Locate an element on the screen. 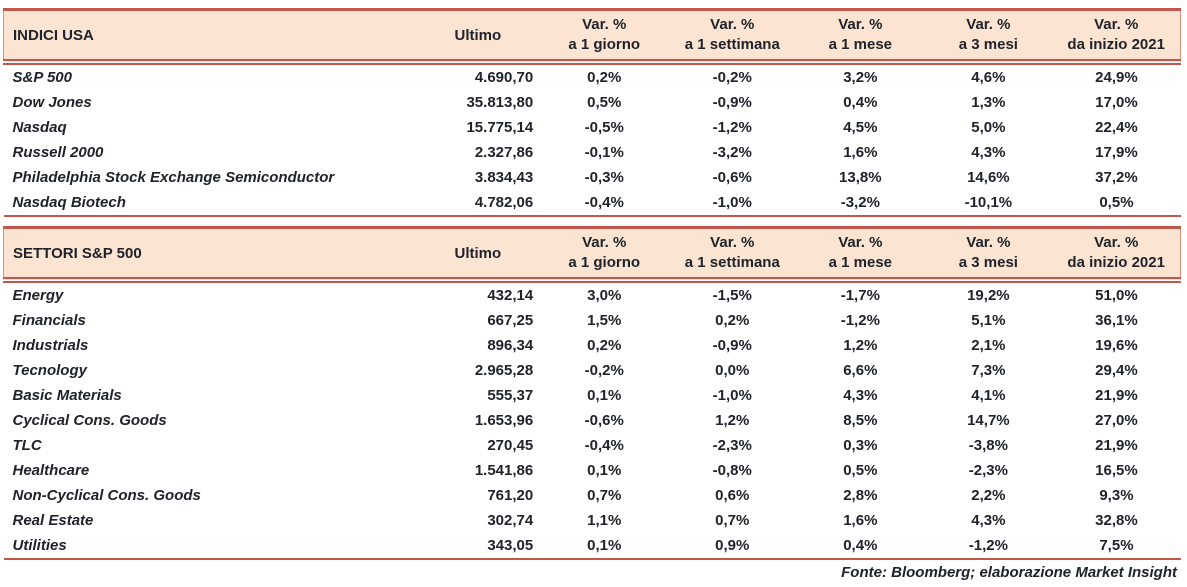 The height and width of the screenshot is (587, 1187). var-3-mesi-cell: -3,8% is located at coordinates (988, 445).